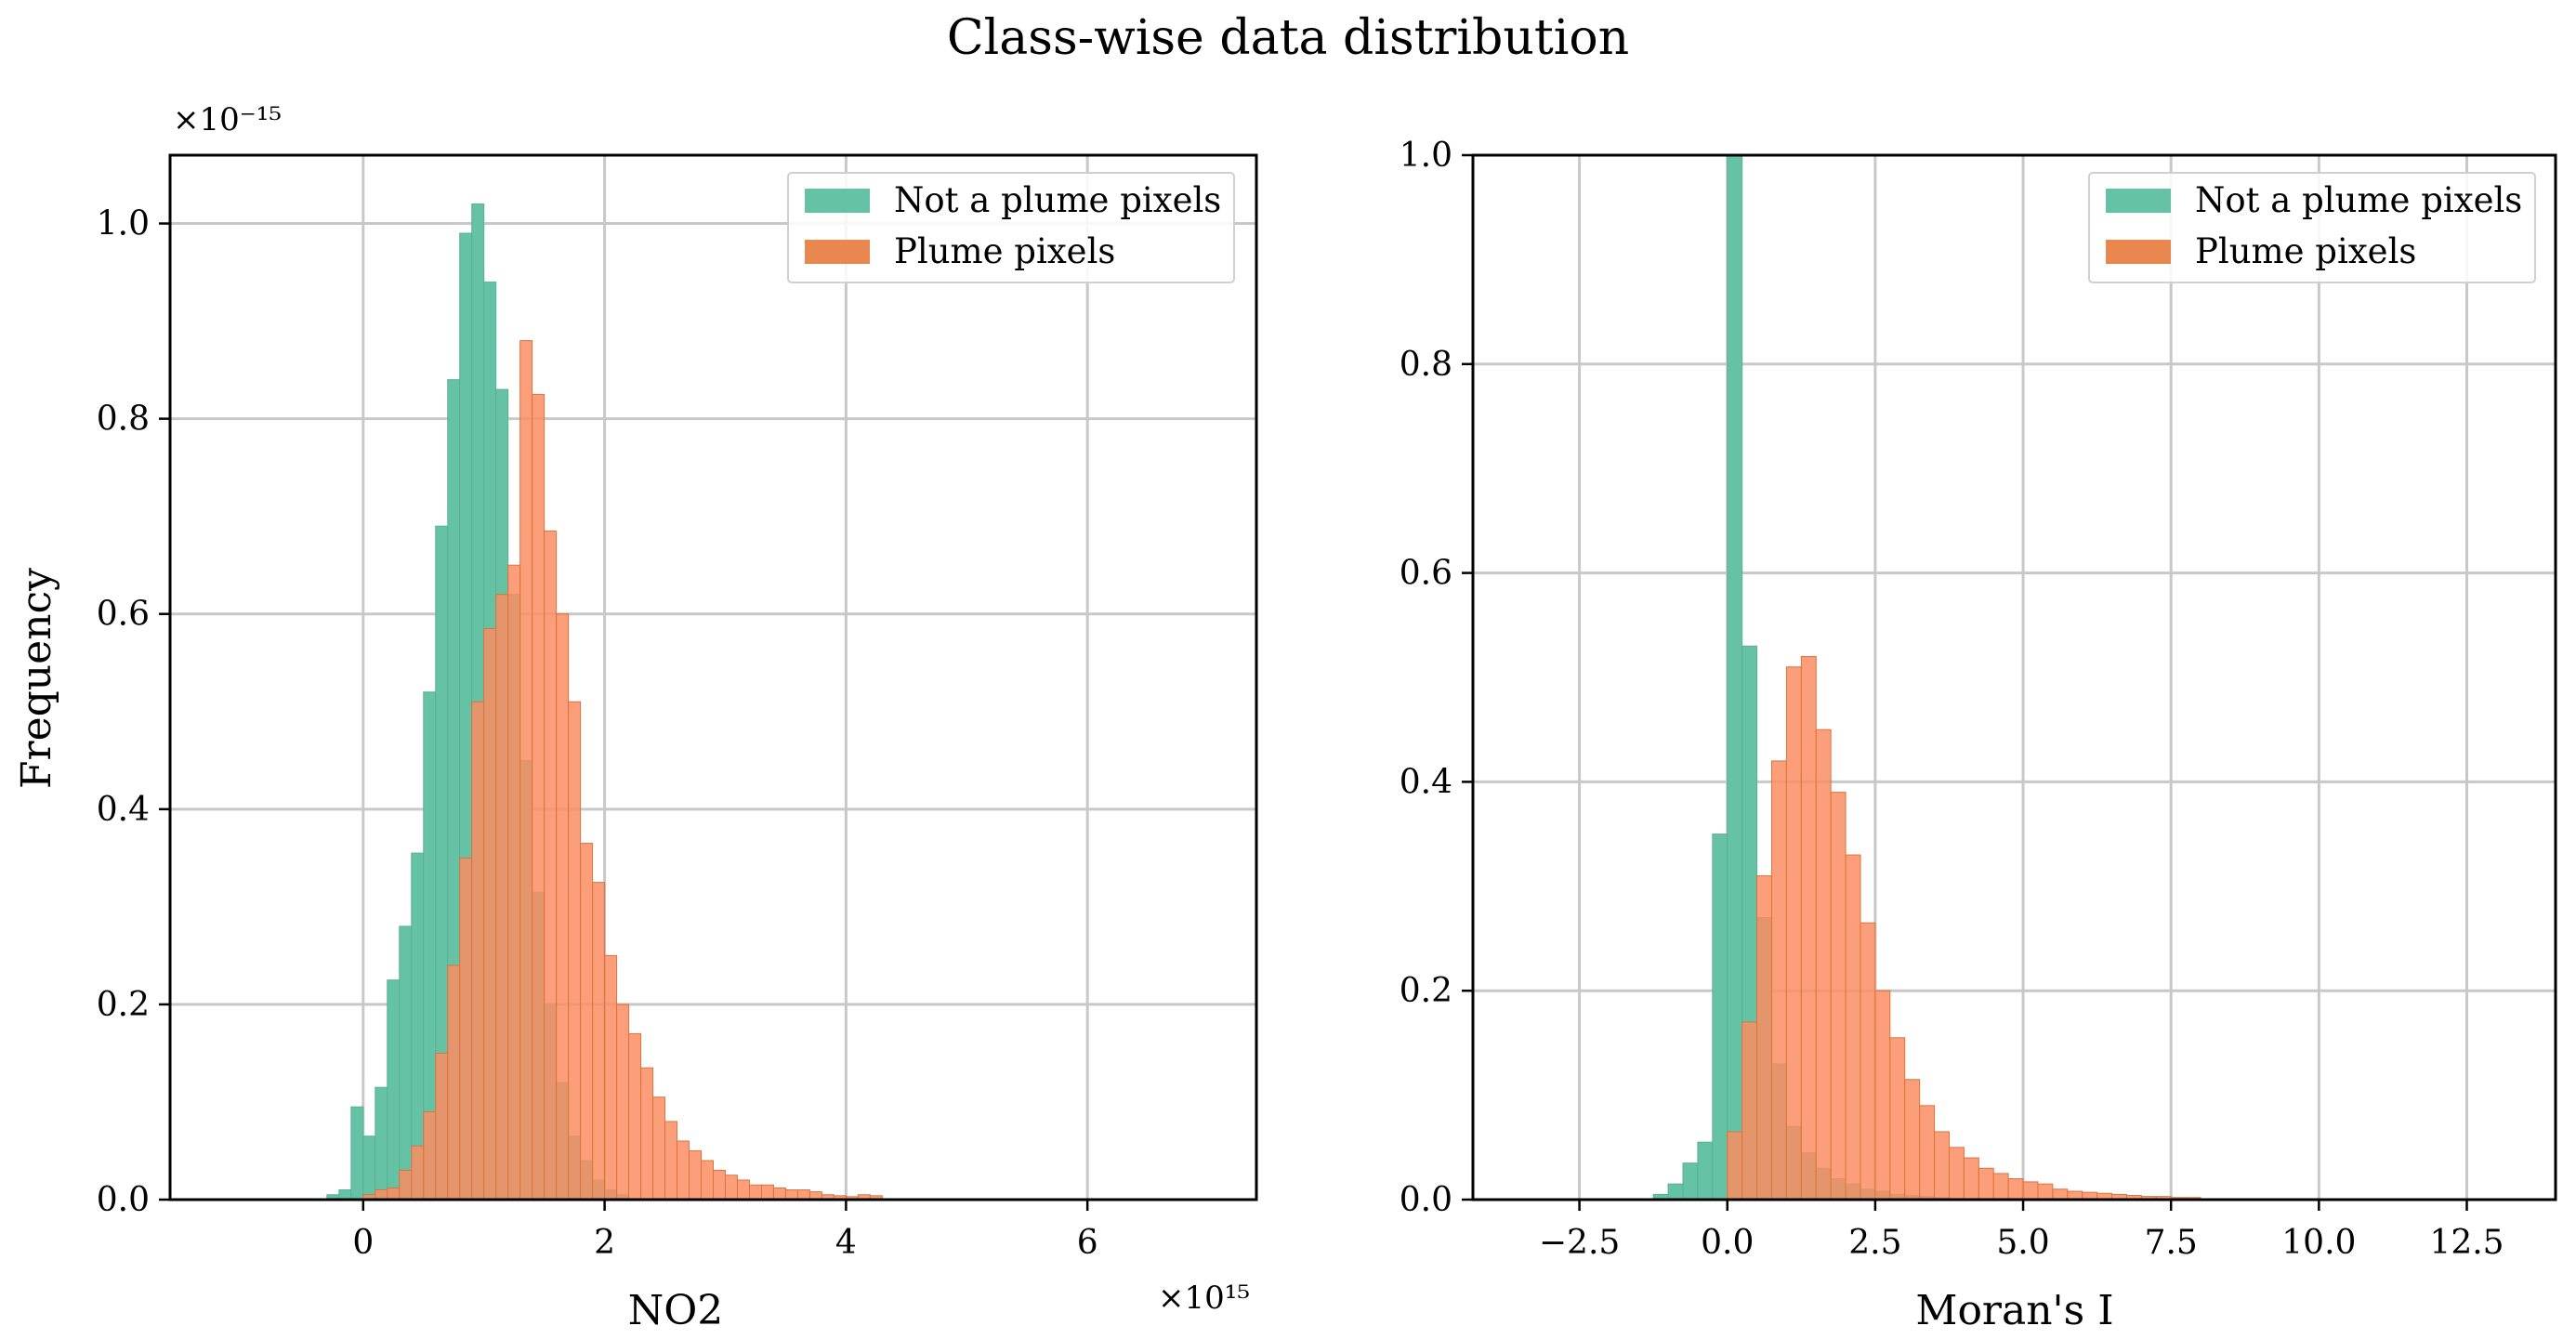 Image resolution: width=2576 pixels, height=1339 pixels. I want to click on x-tick-label: 2.5, so click(1874, 1243).